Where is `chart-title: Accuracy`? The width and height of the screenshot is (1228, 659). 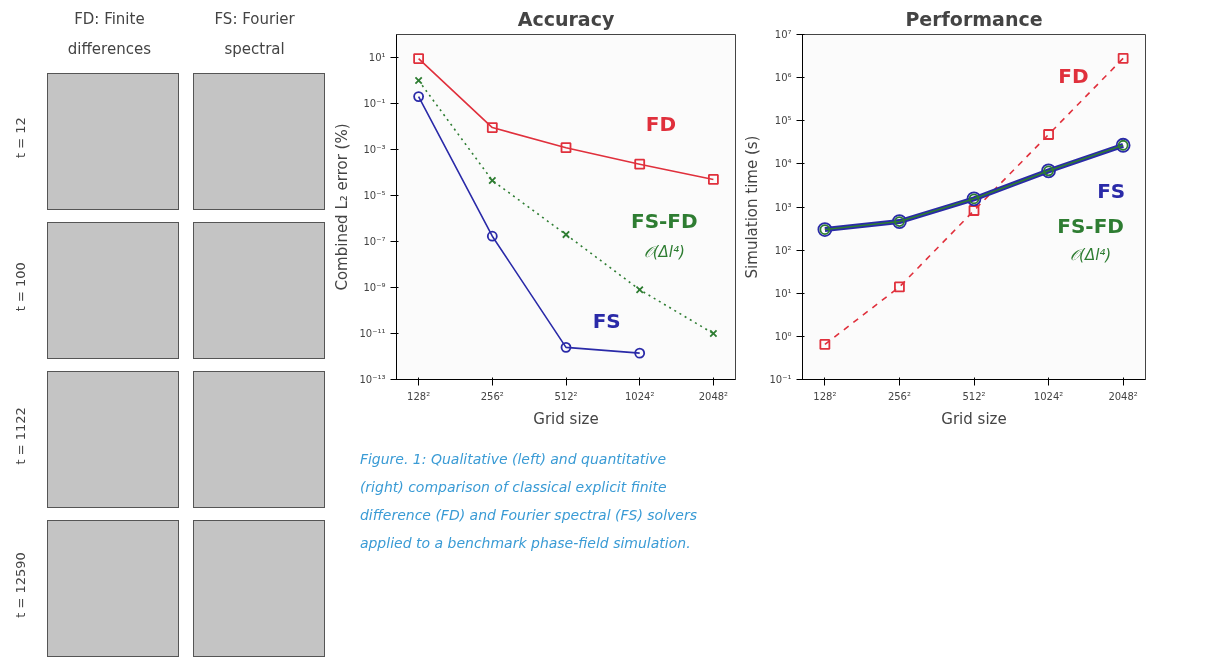 chart-title: Accuracy is located at coordinates (566, 18).